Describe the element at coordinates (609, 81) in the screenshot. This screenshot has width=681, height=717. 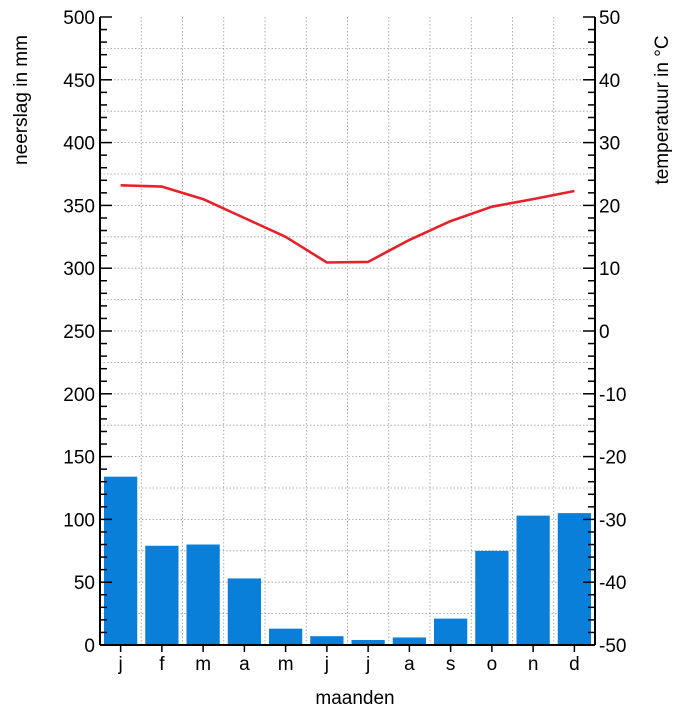
I see `right-tick-label: 40` at that location.